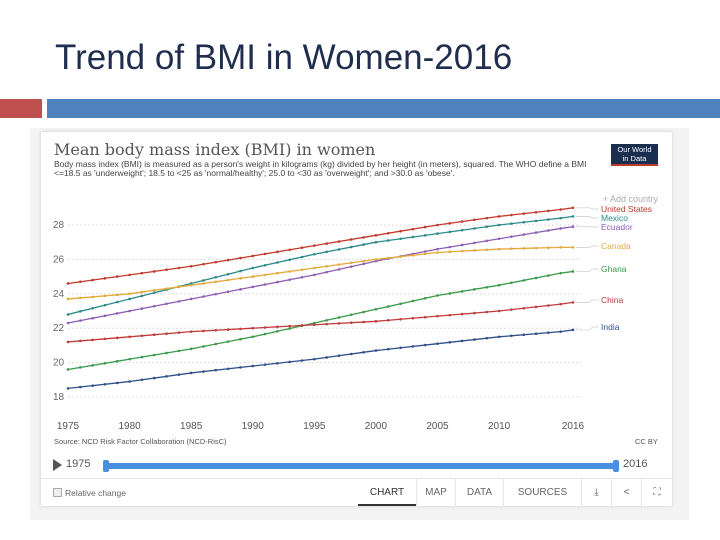  I want to click on fullscreen-icon: ⛶, so click(656, 492).